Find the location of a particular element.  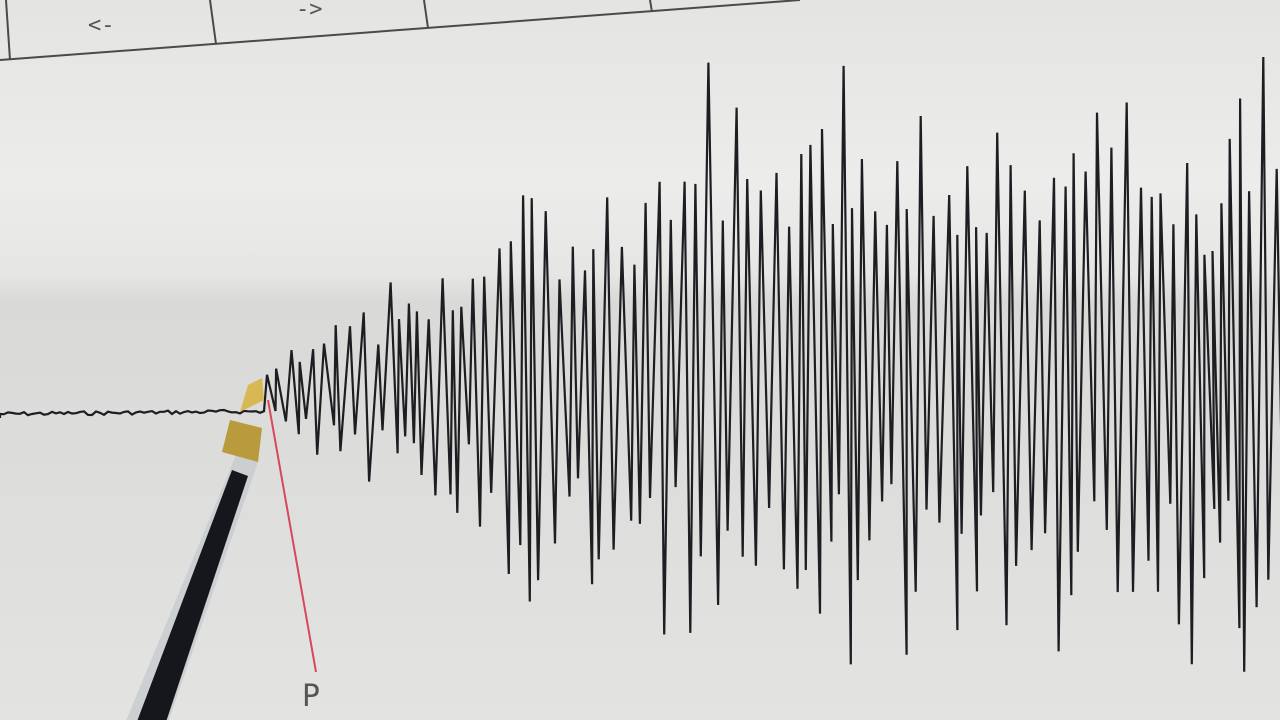

pen is located at coordinates (195, 549).